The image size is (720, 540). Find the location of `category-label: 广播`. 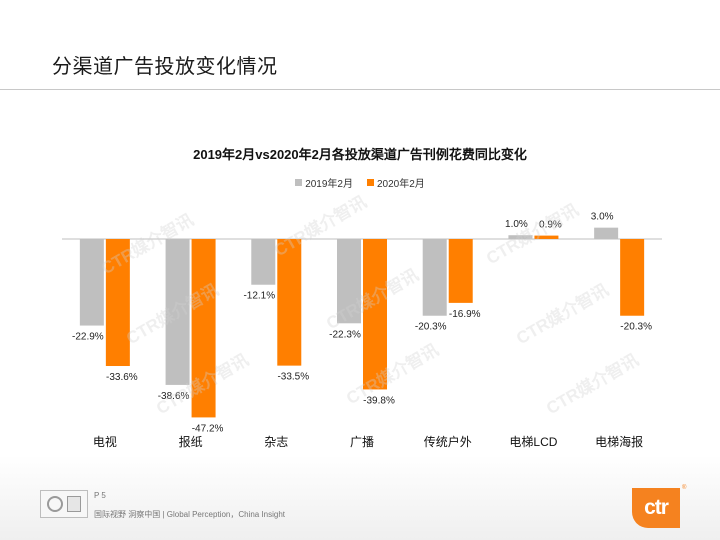

category-label: 广播 is located at coordinates (362, 442).